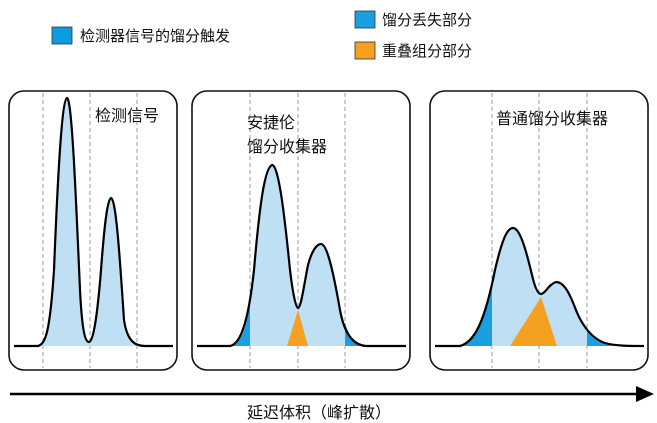 The width and height of the screenshot is (657, 423). Describe the element at coordinates (127, 115) in the screenshot. I see `panel-1-title: 检测信号` at that location.